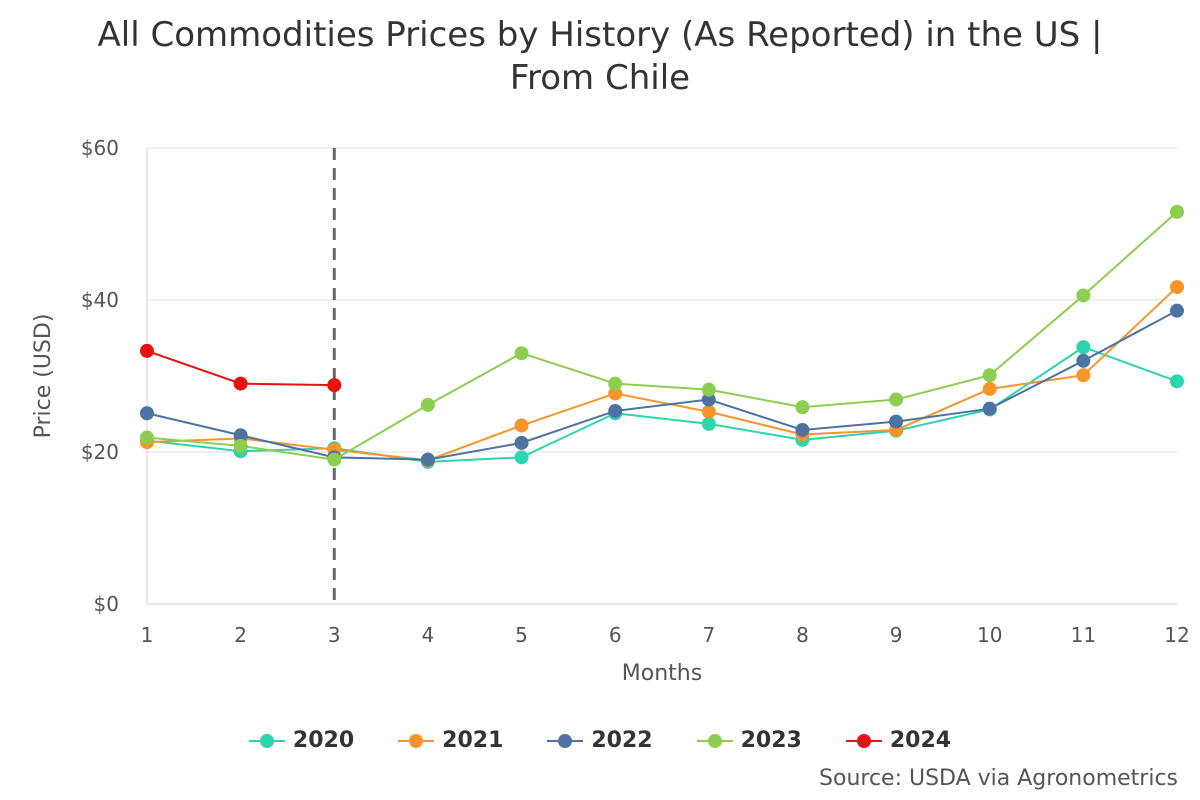  I want to click on x-tick-label: 3, so click(334, 635).